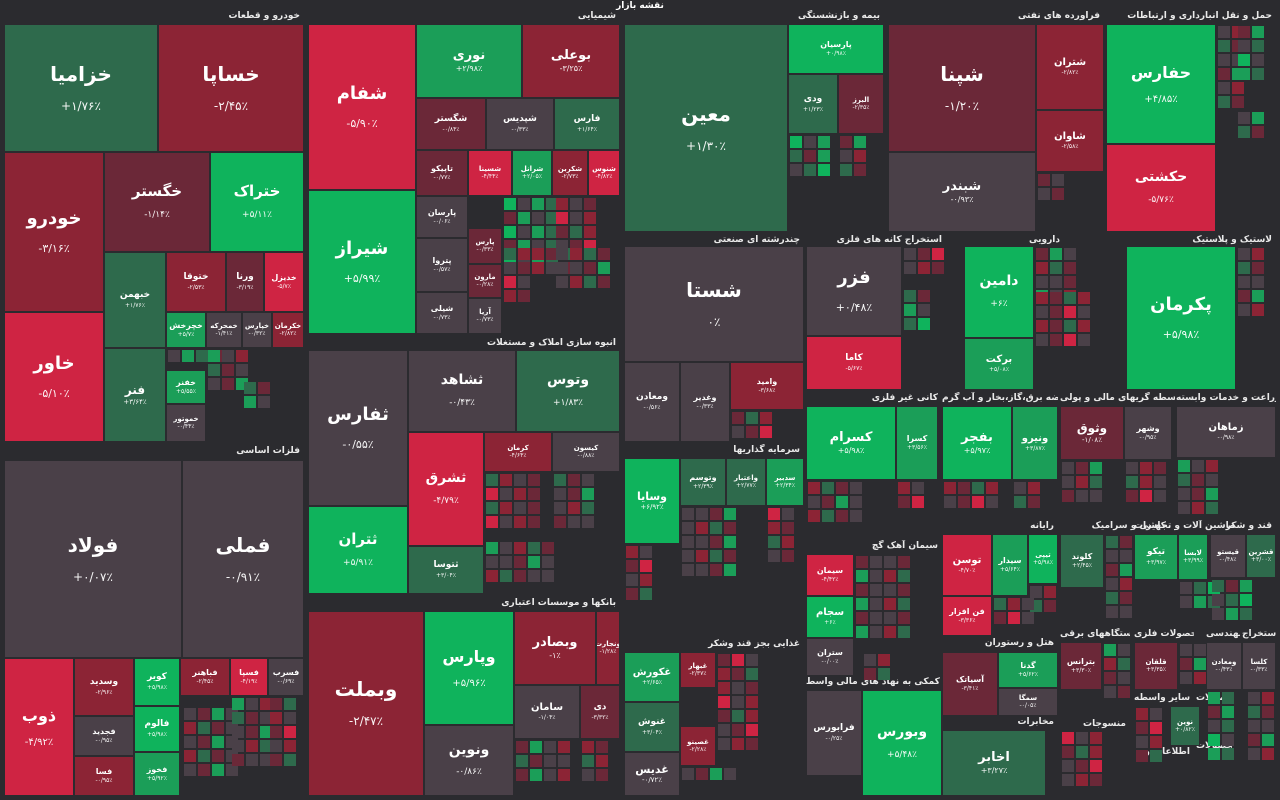 Image resolution: width=1280 pixels, height=800 pixels. Describe the element at coordinates (705, 402) in the screenshot. I see `stock-tile: وغدیر -۰/۳۳٪` at that location.